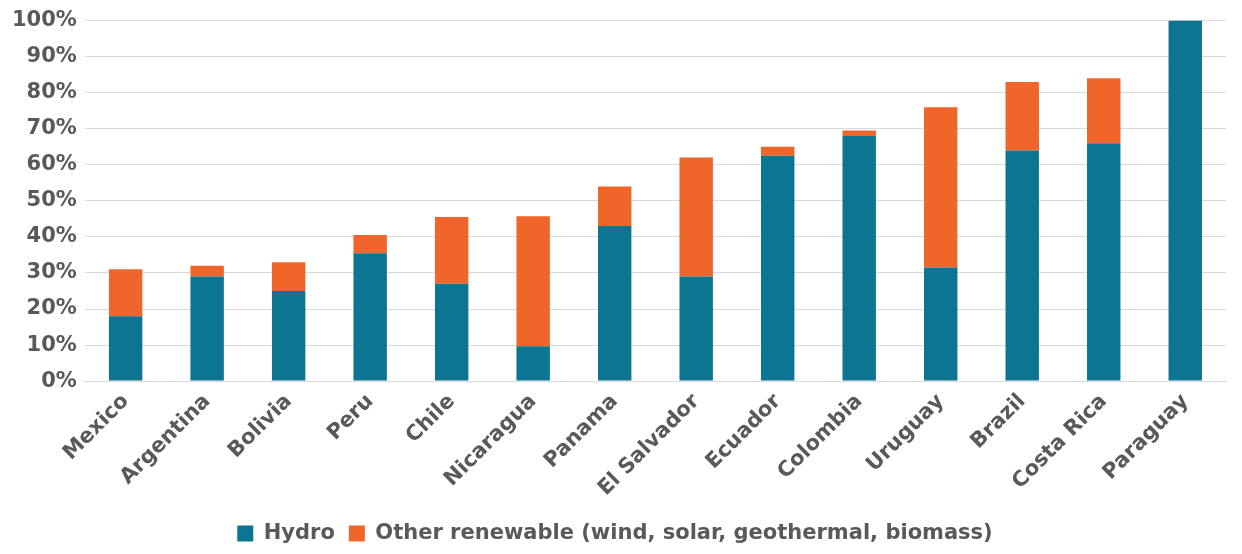 The image size is (1242, 554). I want to click on y-tick-label: 40%, so click(51, 235).